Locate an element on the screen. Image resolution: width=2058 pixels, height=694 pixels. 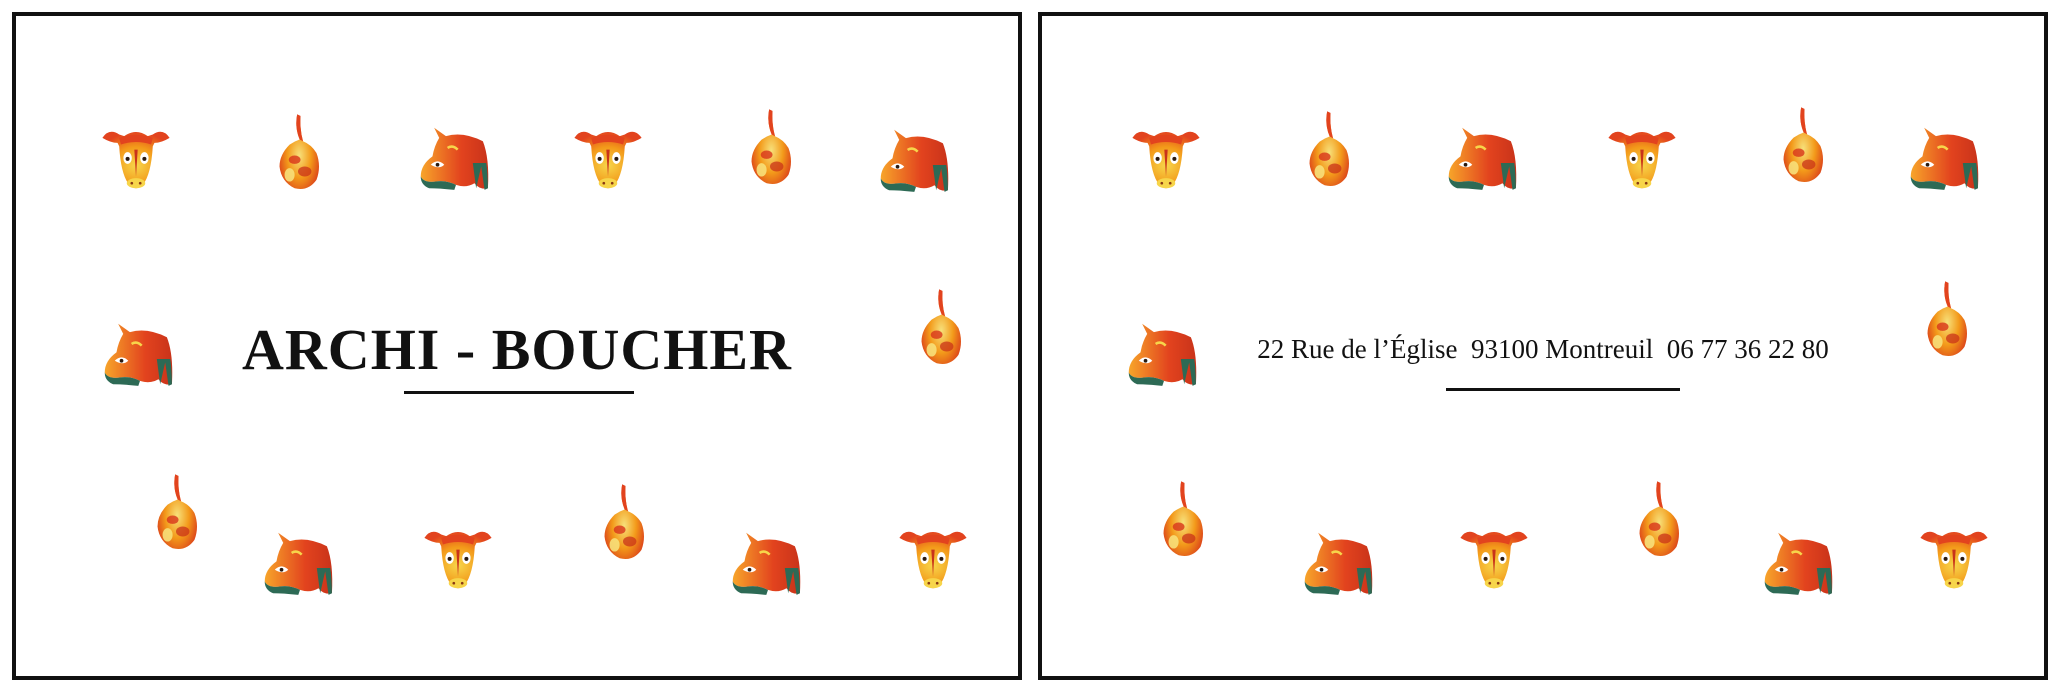
title-underline is located at coordinates (519, 392).